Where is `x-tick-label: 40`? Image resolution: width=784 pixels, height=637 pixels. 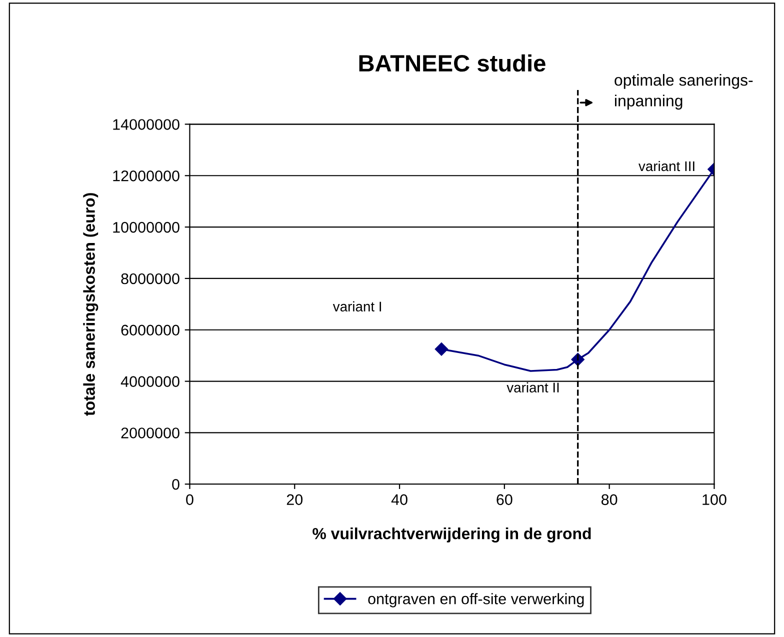
x-tick-label: 40 is located at coordinates (399, 500).